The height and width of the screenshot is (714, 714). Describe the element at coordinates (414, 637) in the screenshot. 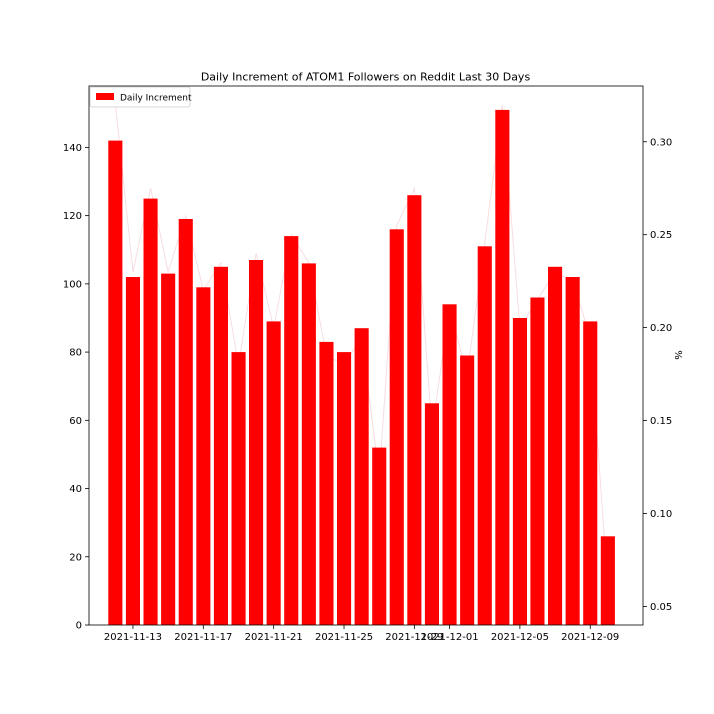

I see `x-tick-label: 2021-11-29` at that location.